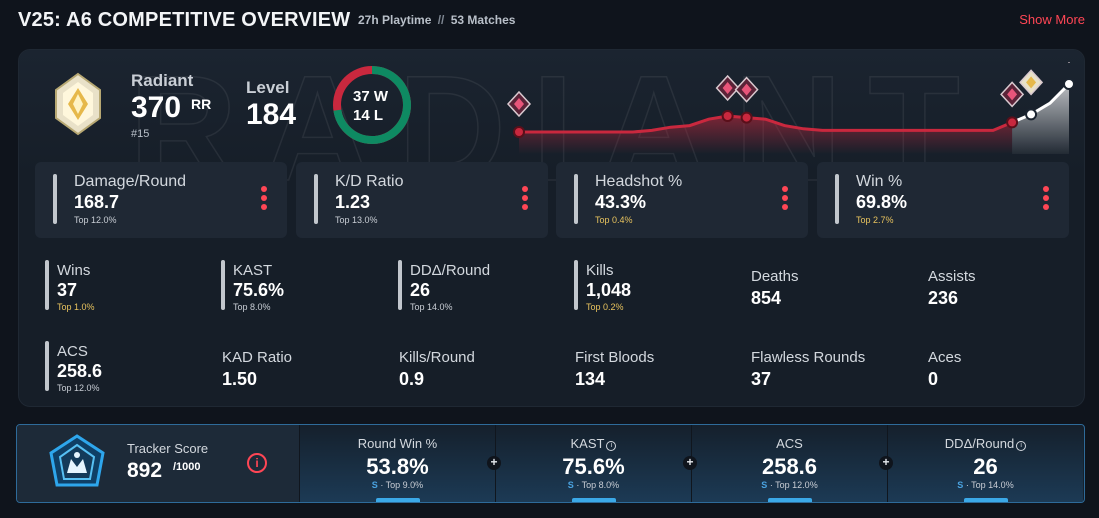  I want to click on stat-card-win-pct: Win % 69.8% Top 2.7%, so click(943, 200).